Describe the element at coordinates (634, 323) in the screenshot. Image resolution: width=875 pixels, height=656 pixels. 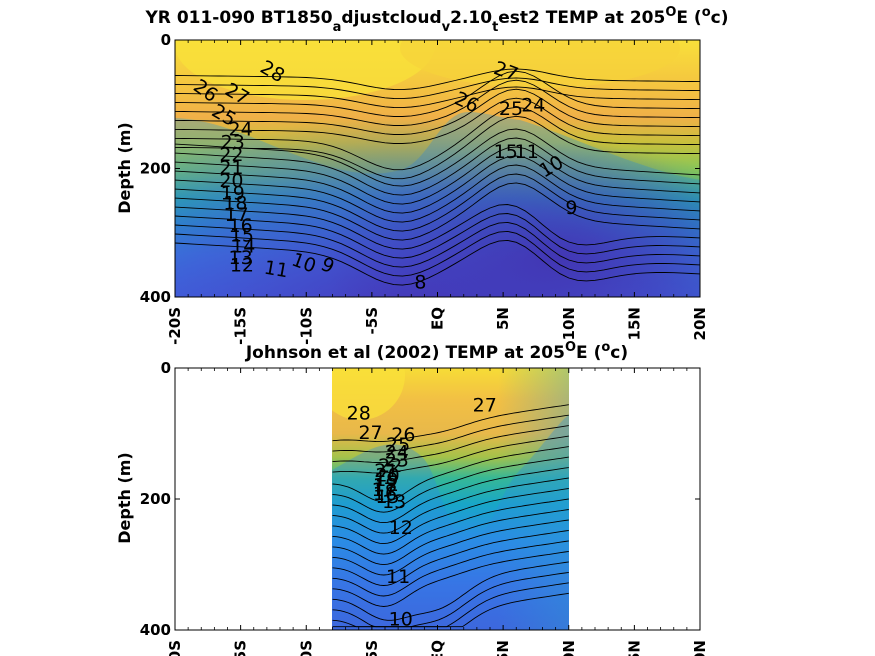
I see `x-tick-label: 15N` at that location.